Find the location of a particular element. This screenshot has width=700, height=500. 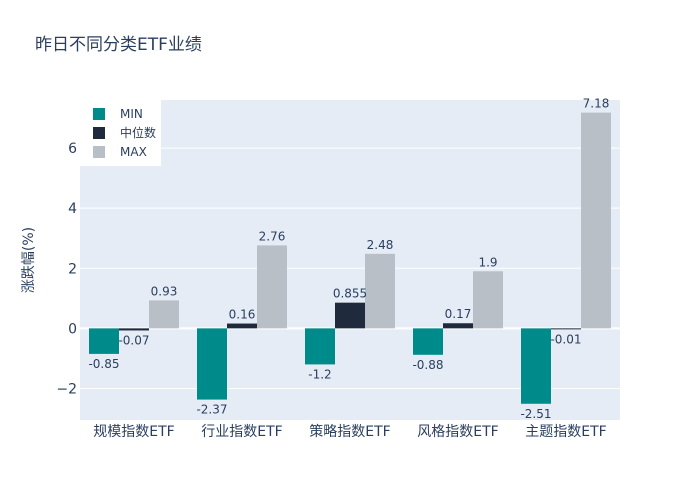

x-axis-ticks: 规模指数ETF 行业指数ETF 策略指数ETF 风格指数ETF 主题指数ETF is located at coordinates (349, 431).